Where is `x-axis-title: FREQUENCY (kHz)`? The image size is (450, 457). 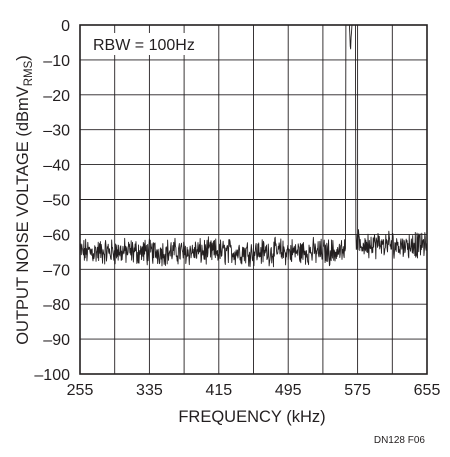
x-axis-title: FREQUENCY (kHz) is located at coordinates (251, 417).